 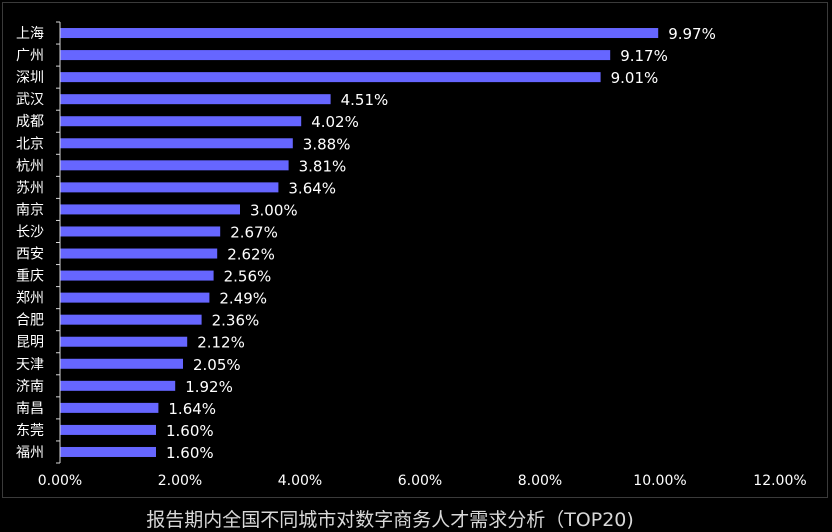 I want to click on value-label: 9.01%, so click(x=635, y=78).